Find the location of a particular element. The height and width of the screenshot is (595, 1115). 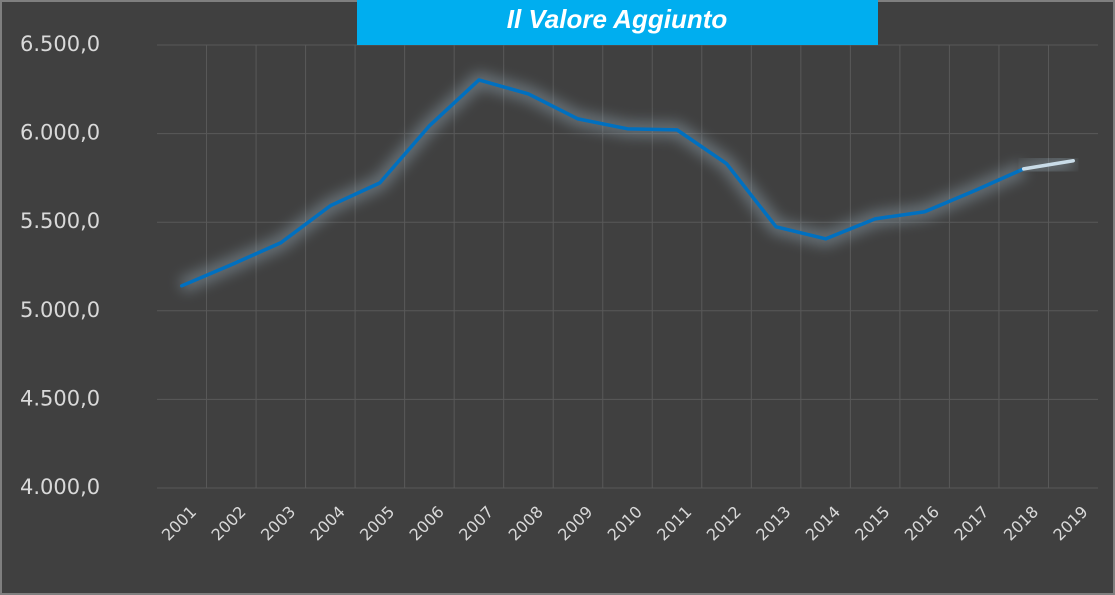

y-tick-label: 6.500,0 is located at coordinates (60, 44).